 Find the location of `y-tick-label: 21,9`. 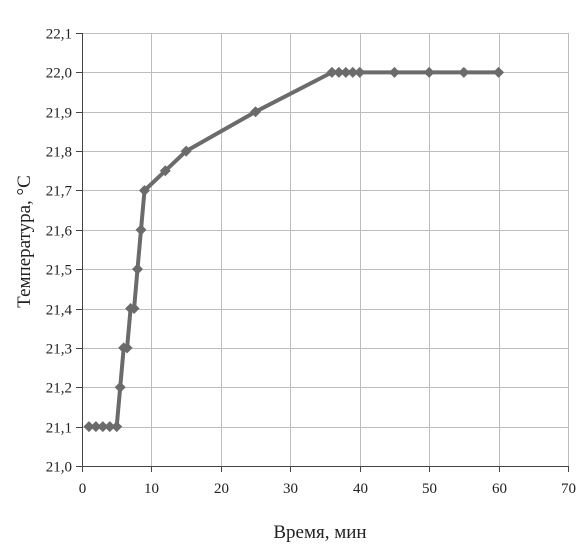

y-tick-label: 21,9 is located at coordinates (59, 114).